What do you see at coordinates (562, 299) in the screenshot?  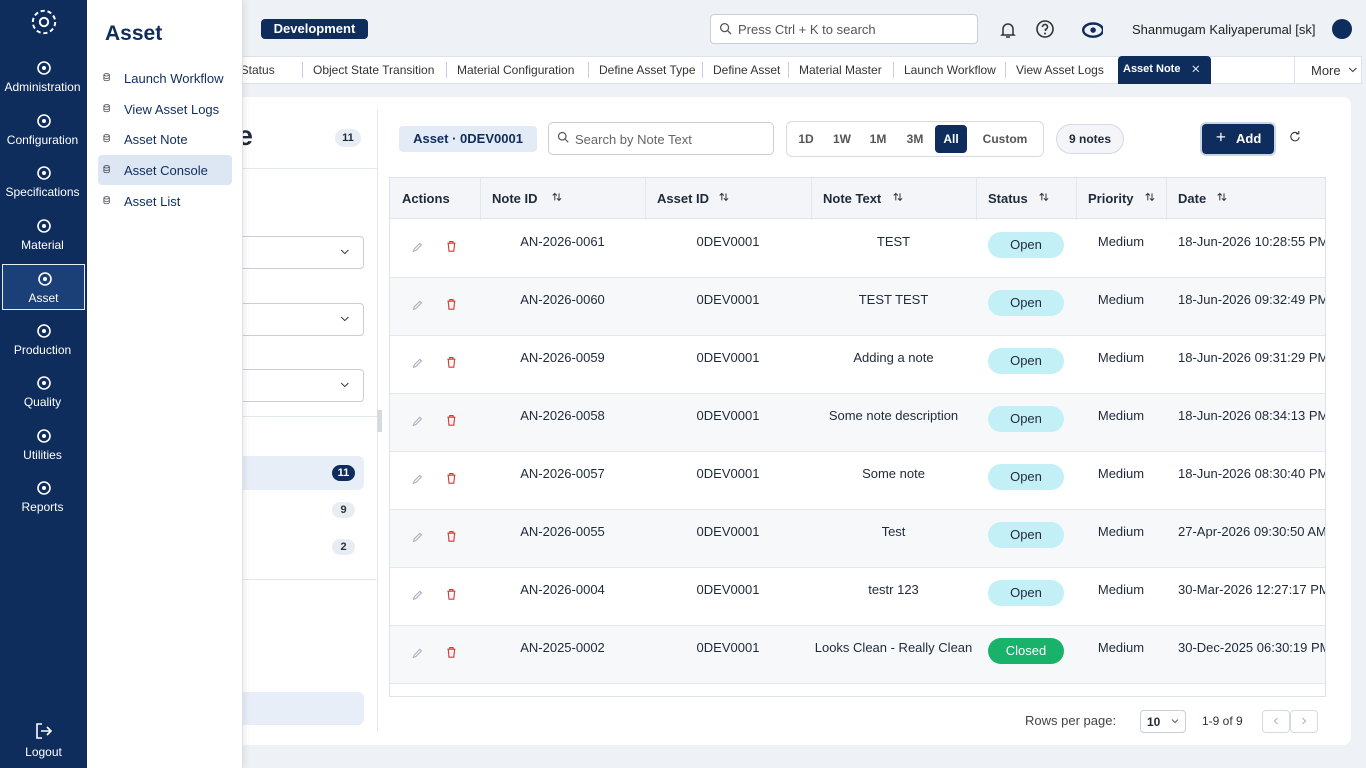 I see `cell: AN-2026-0060` at bounding box center [562, 299].